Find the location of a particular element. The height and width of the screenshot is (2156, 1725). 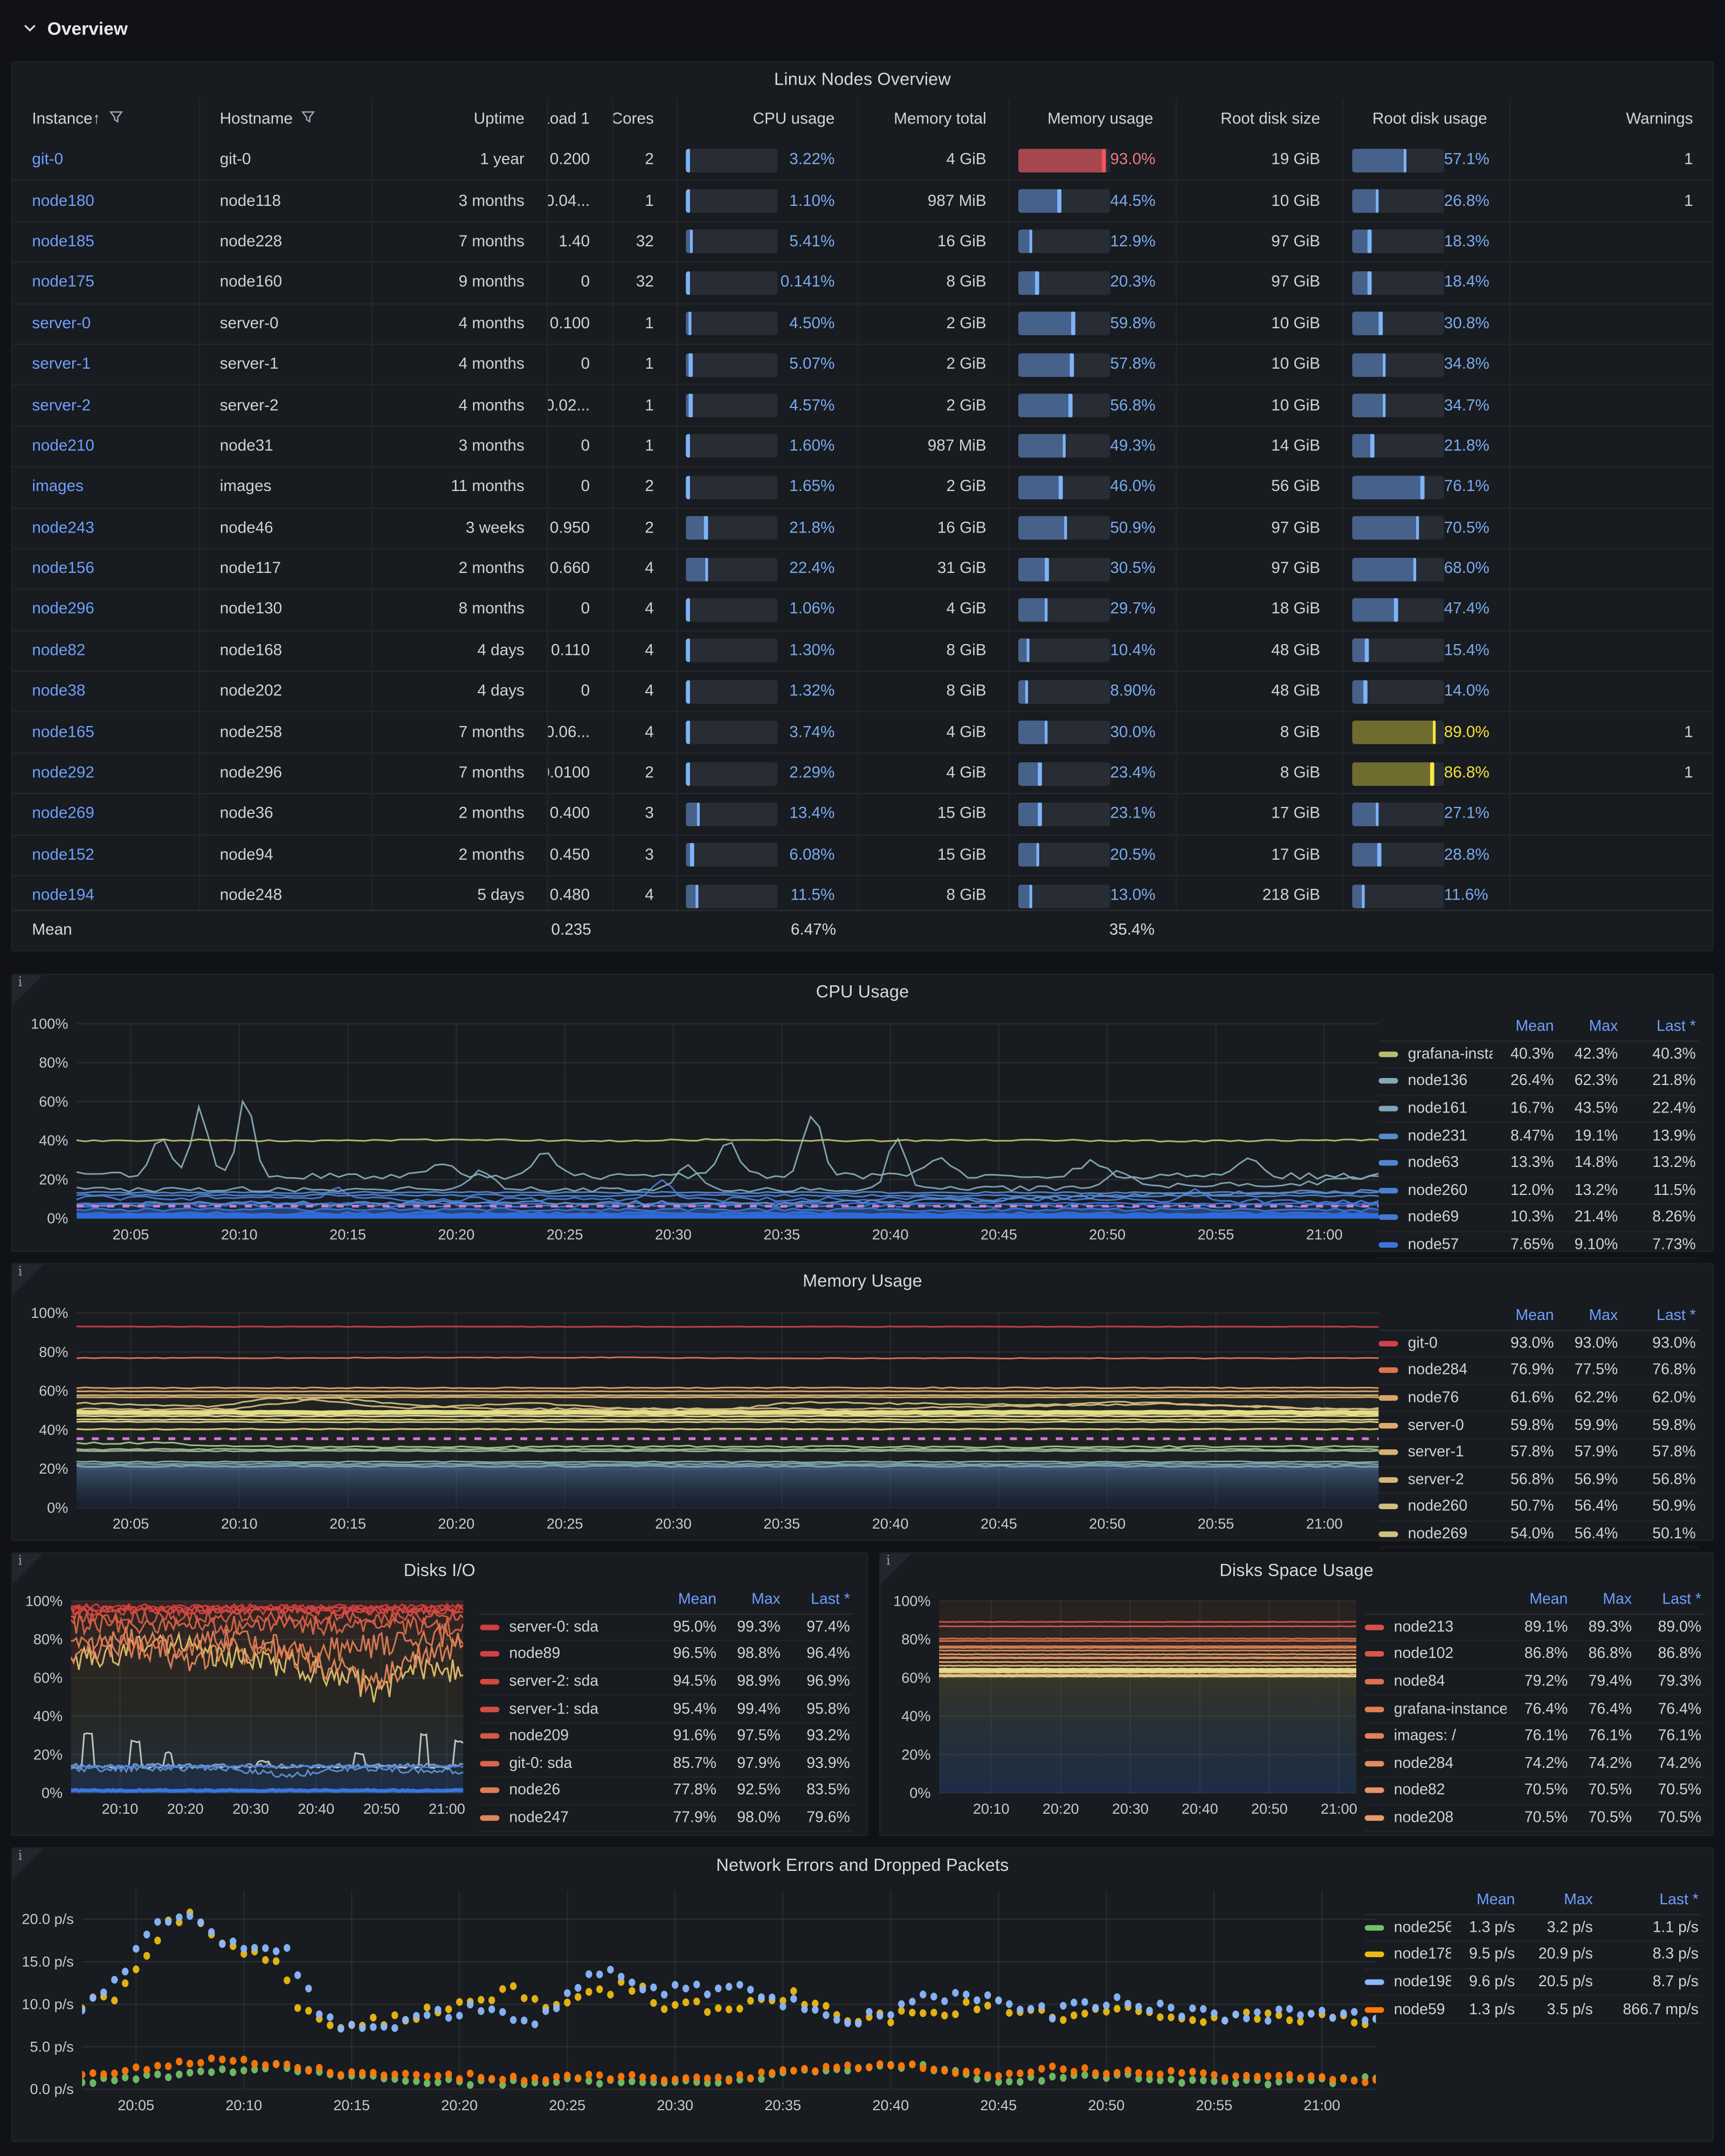

bar-value: 21.8% is located at coordinates (812, 528).